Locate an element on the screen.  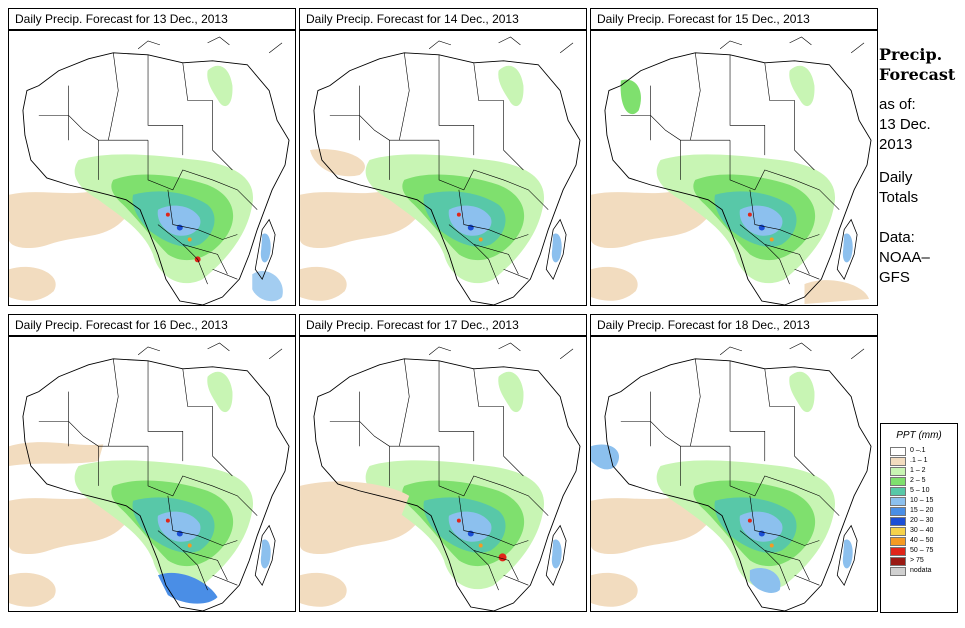
map-panel-16-dec: Daily Precip. Forecast for 16 Dec., 2013 is located at coordinates (152, 464).